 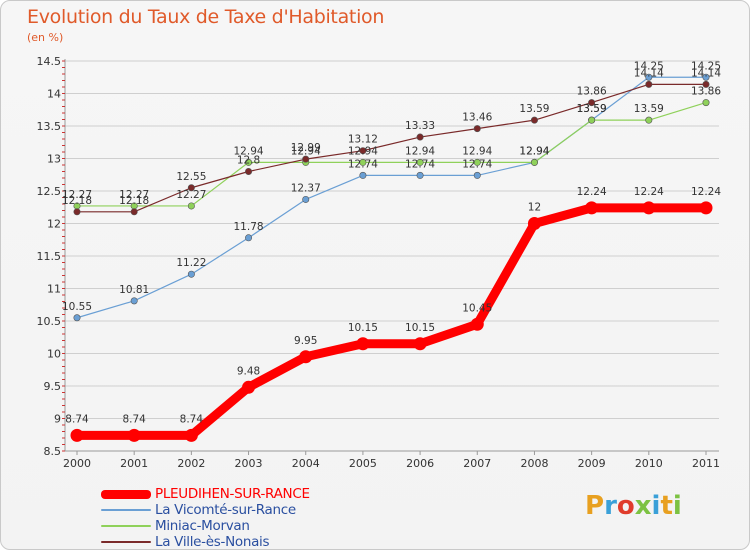 What do you see at coordinates (534, 208) in the screenshot?
I see `data-label: 12` at bounding box center [534, 208].